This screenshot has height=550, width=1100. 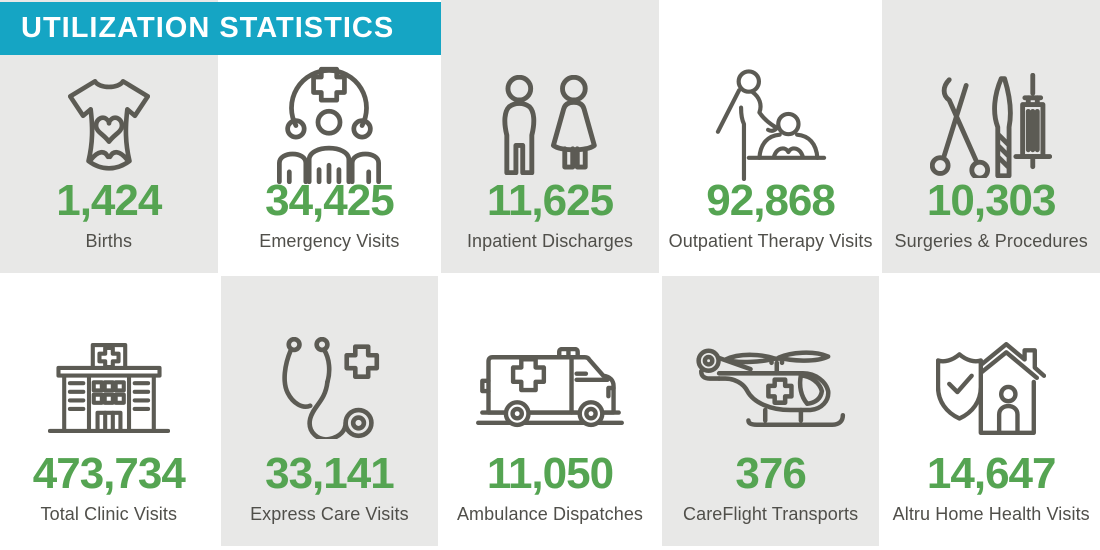 I want to click on page-title: UTILIZATION STATISTICS, so click(x=208, y=28).